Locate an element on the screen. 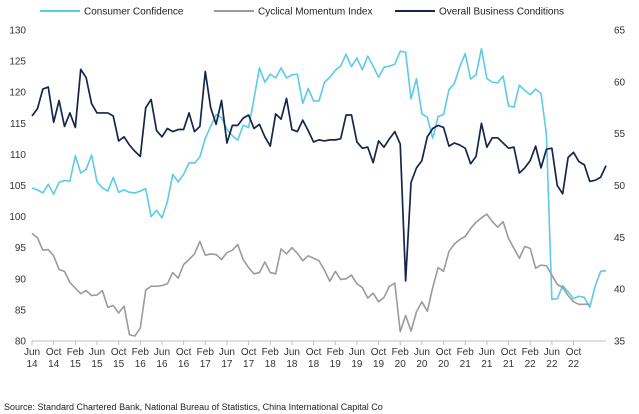 This screenshot has width=639, height=414. legend-label-overall-business-conditions: Overall Business Conditions is located at coordinates (501, 12).